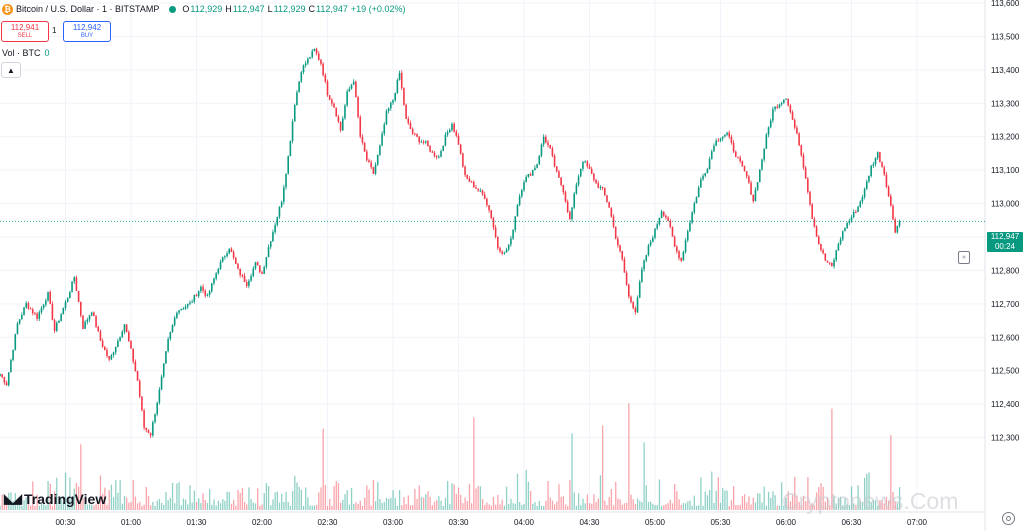  What do you see at coordinates (964, 257) in the screenshot?
I see `scroll-to-realtime-icon: »` at bounding box center [964, 257].